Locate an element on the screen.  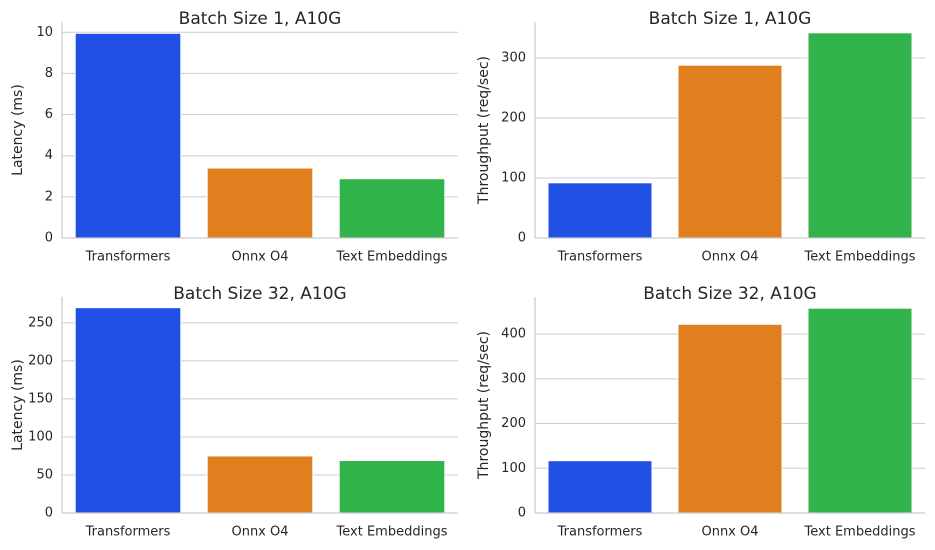
y-tick-label: 2 is located at coordinates (49, 196).